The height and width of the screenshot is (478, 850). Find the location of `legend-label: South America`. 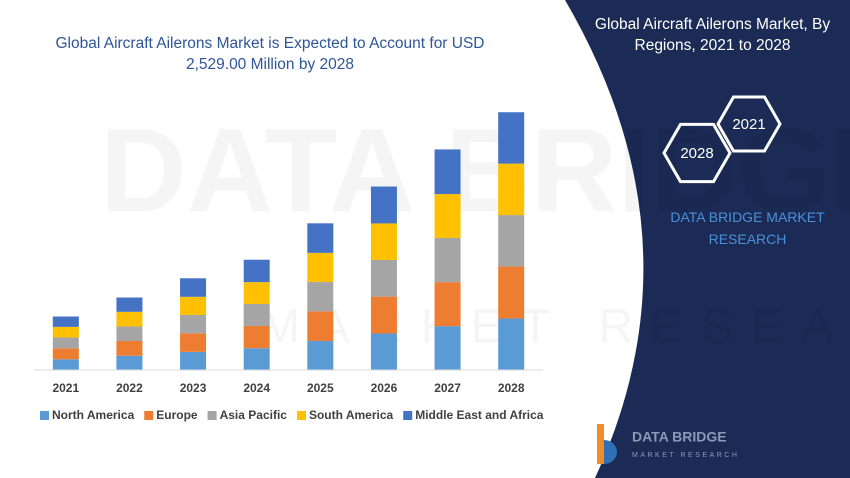

legend-label: South America is located at coordinates (351, 415).